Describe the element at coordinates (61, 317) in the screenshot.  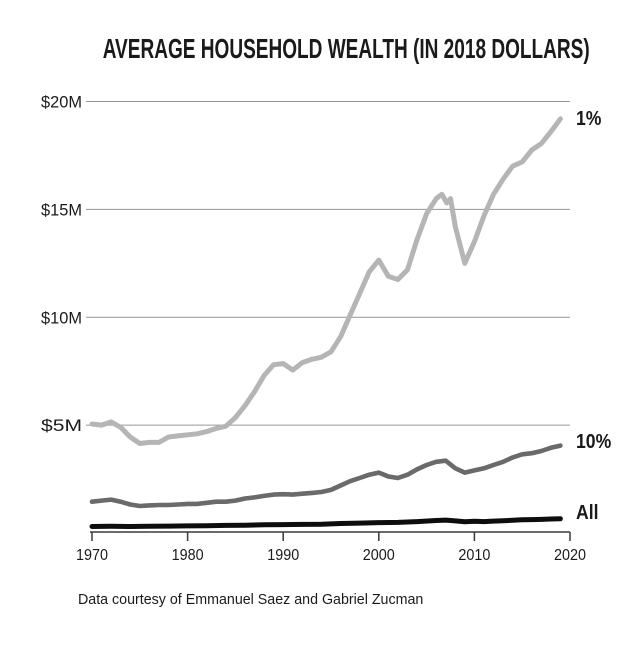
I see `y-axis-tick-label: $10M` at that location.